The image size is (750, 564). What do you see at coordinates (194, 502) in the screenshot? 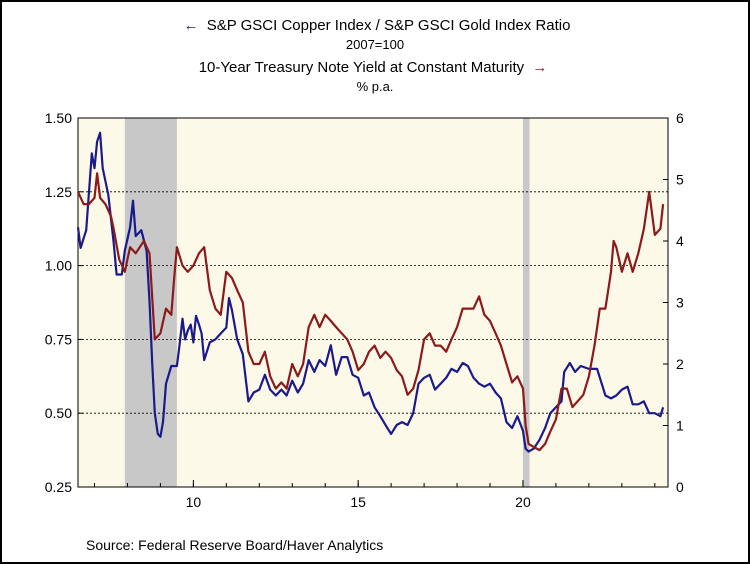
I see `x-tick-label: 10` at bounding box center [194, 502].